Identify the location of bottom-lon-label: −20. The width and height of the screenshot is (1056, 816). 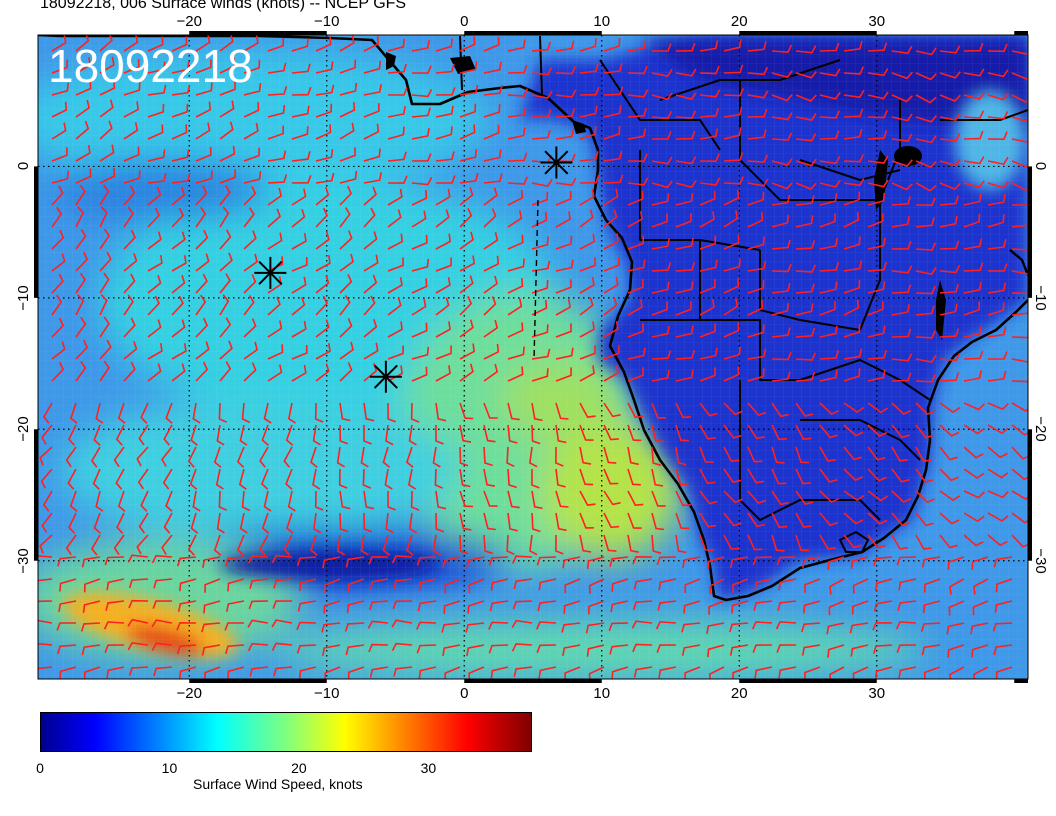
(189, 693).